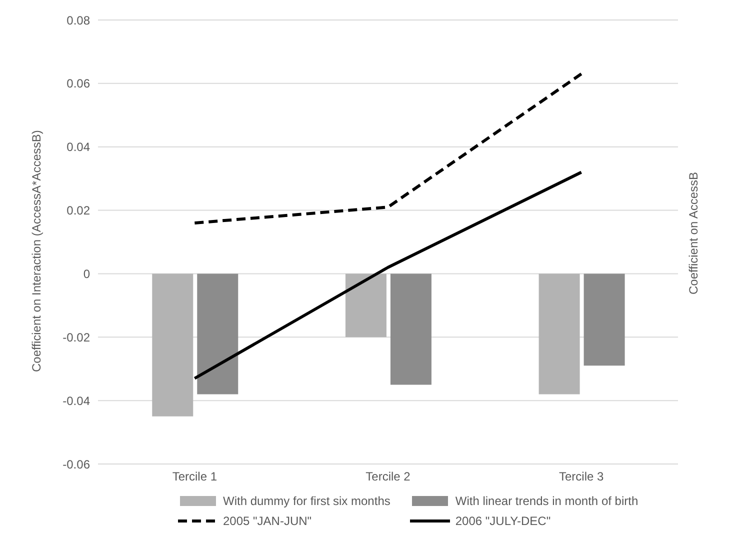  I want to click on y-tick-label: 0.06, so click(78, 83).